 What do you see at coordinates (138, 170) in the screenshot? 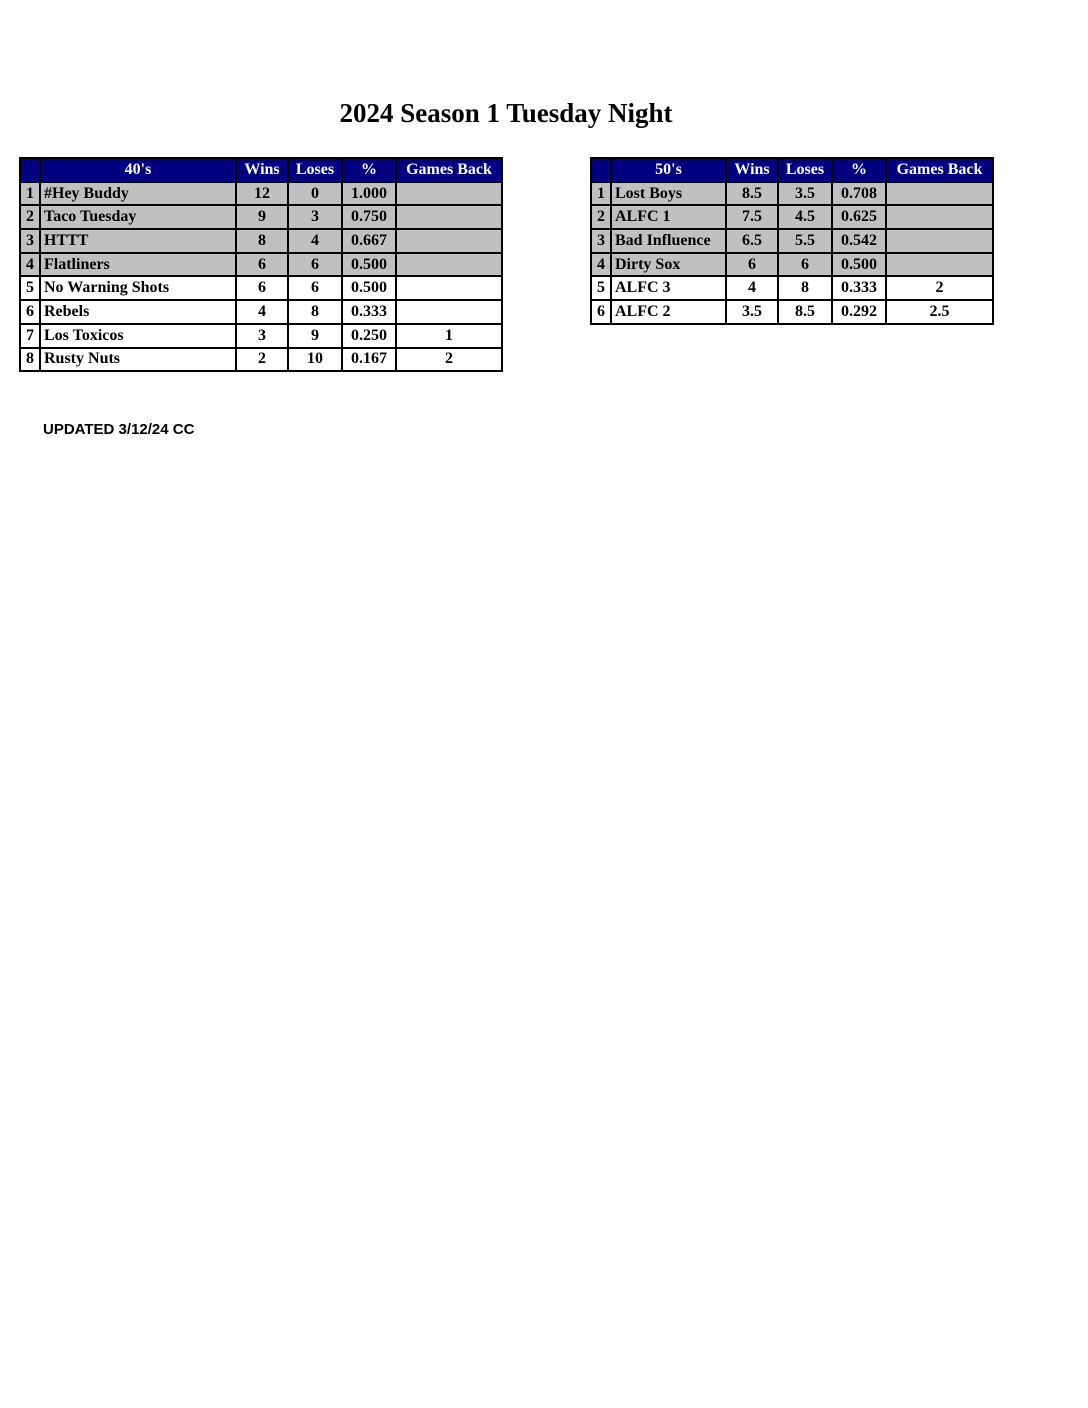
I see `header-division: 40's` at bounding box center [138, 170].